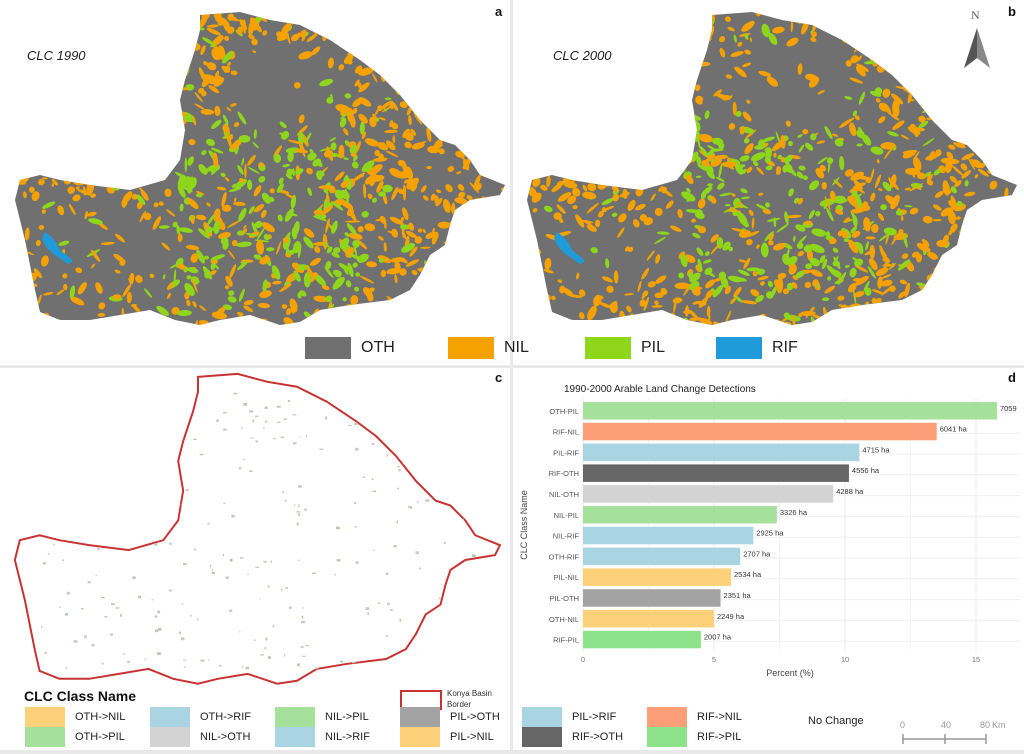 The height and width of the screenshot is (754, 1024). Describe the element at coordinates (785, 347) in the screenshot. I see `legend-label: RIF` at that location.